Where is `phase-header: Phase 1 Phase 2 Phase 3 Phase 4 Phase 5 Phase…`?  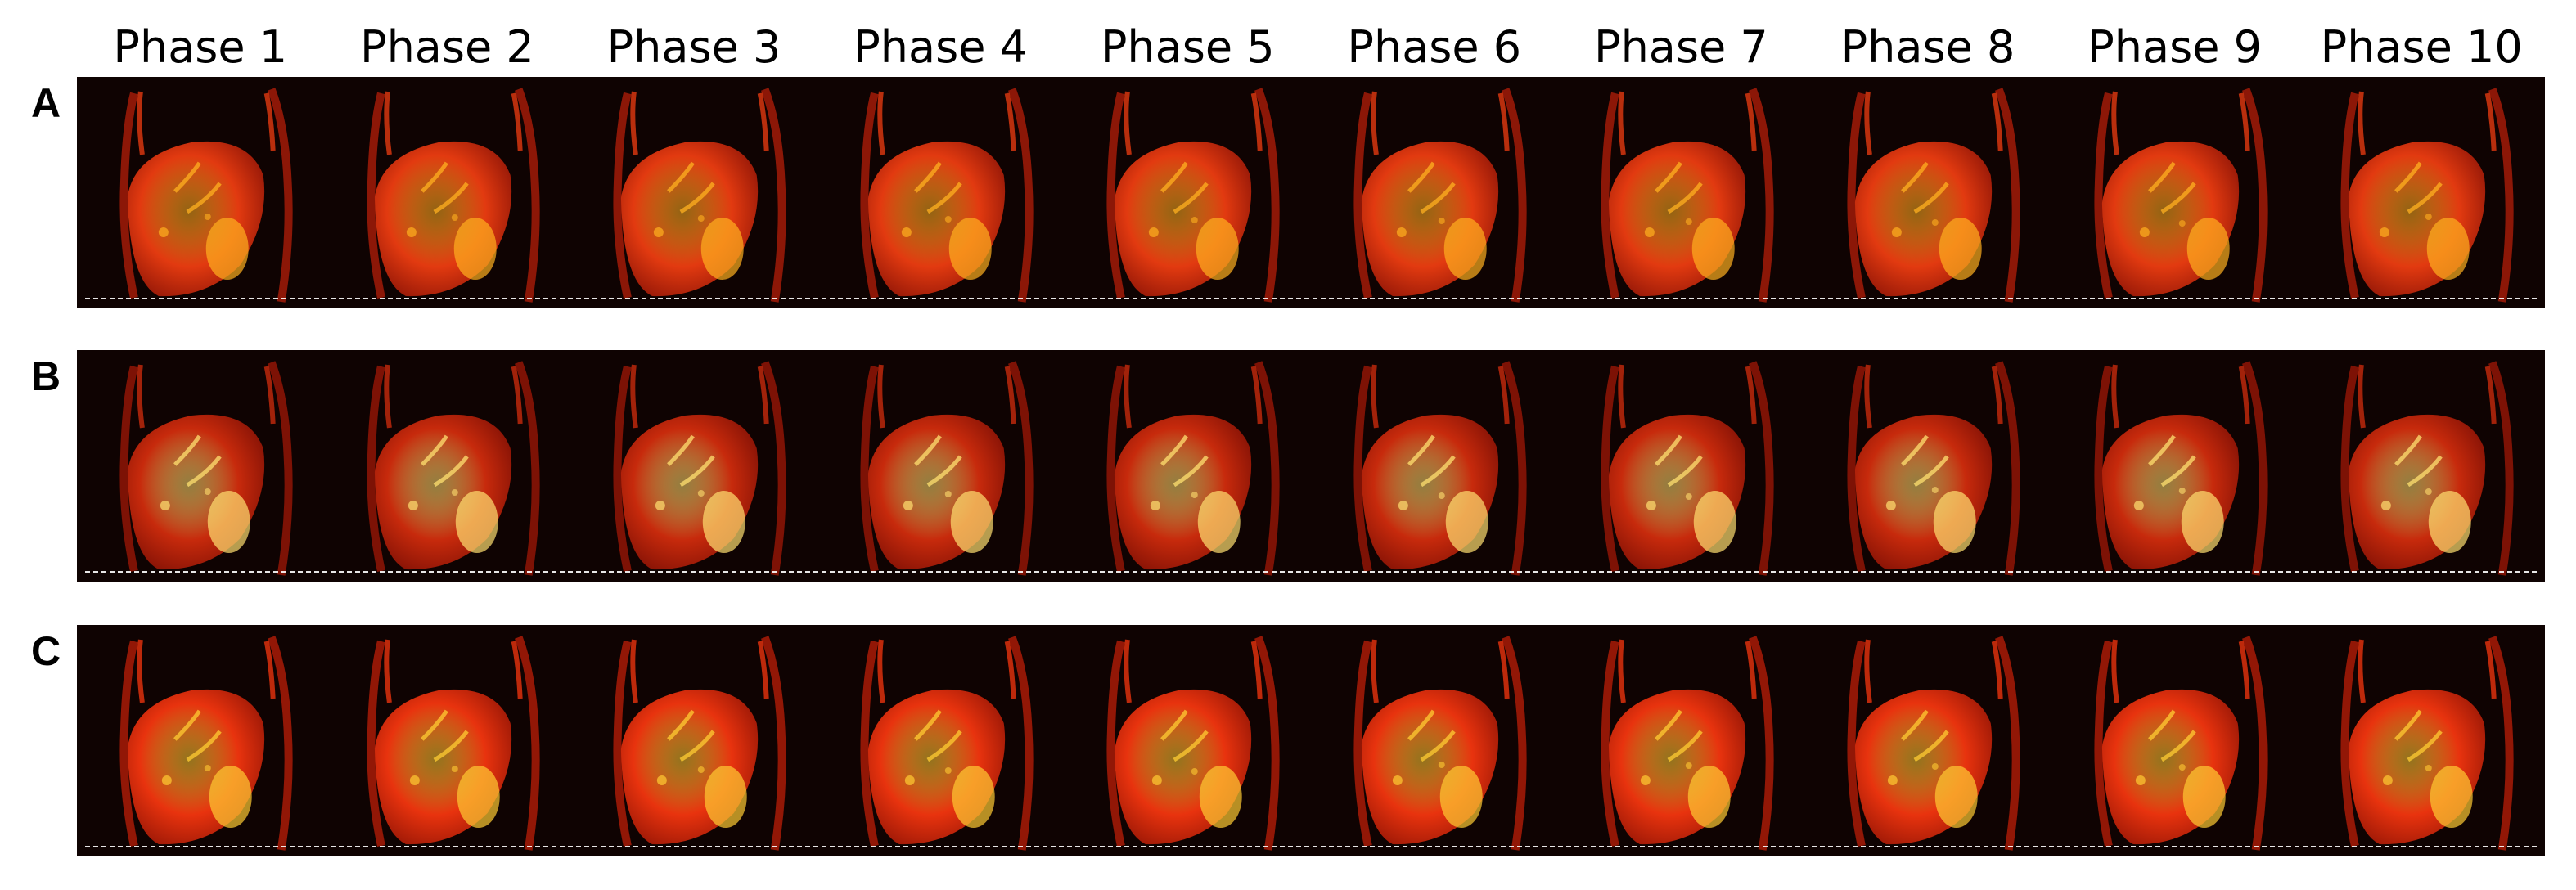 phase-header: Phase 1 Phase 2 Phase 3 Phase 4 Phase 5 Phase… is located at coordinates (1311, 47).